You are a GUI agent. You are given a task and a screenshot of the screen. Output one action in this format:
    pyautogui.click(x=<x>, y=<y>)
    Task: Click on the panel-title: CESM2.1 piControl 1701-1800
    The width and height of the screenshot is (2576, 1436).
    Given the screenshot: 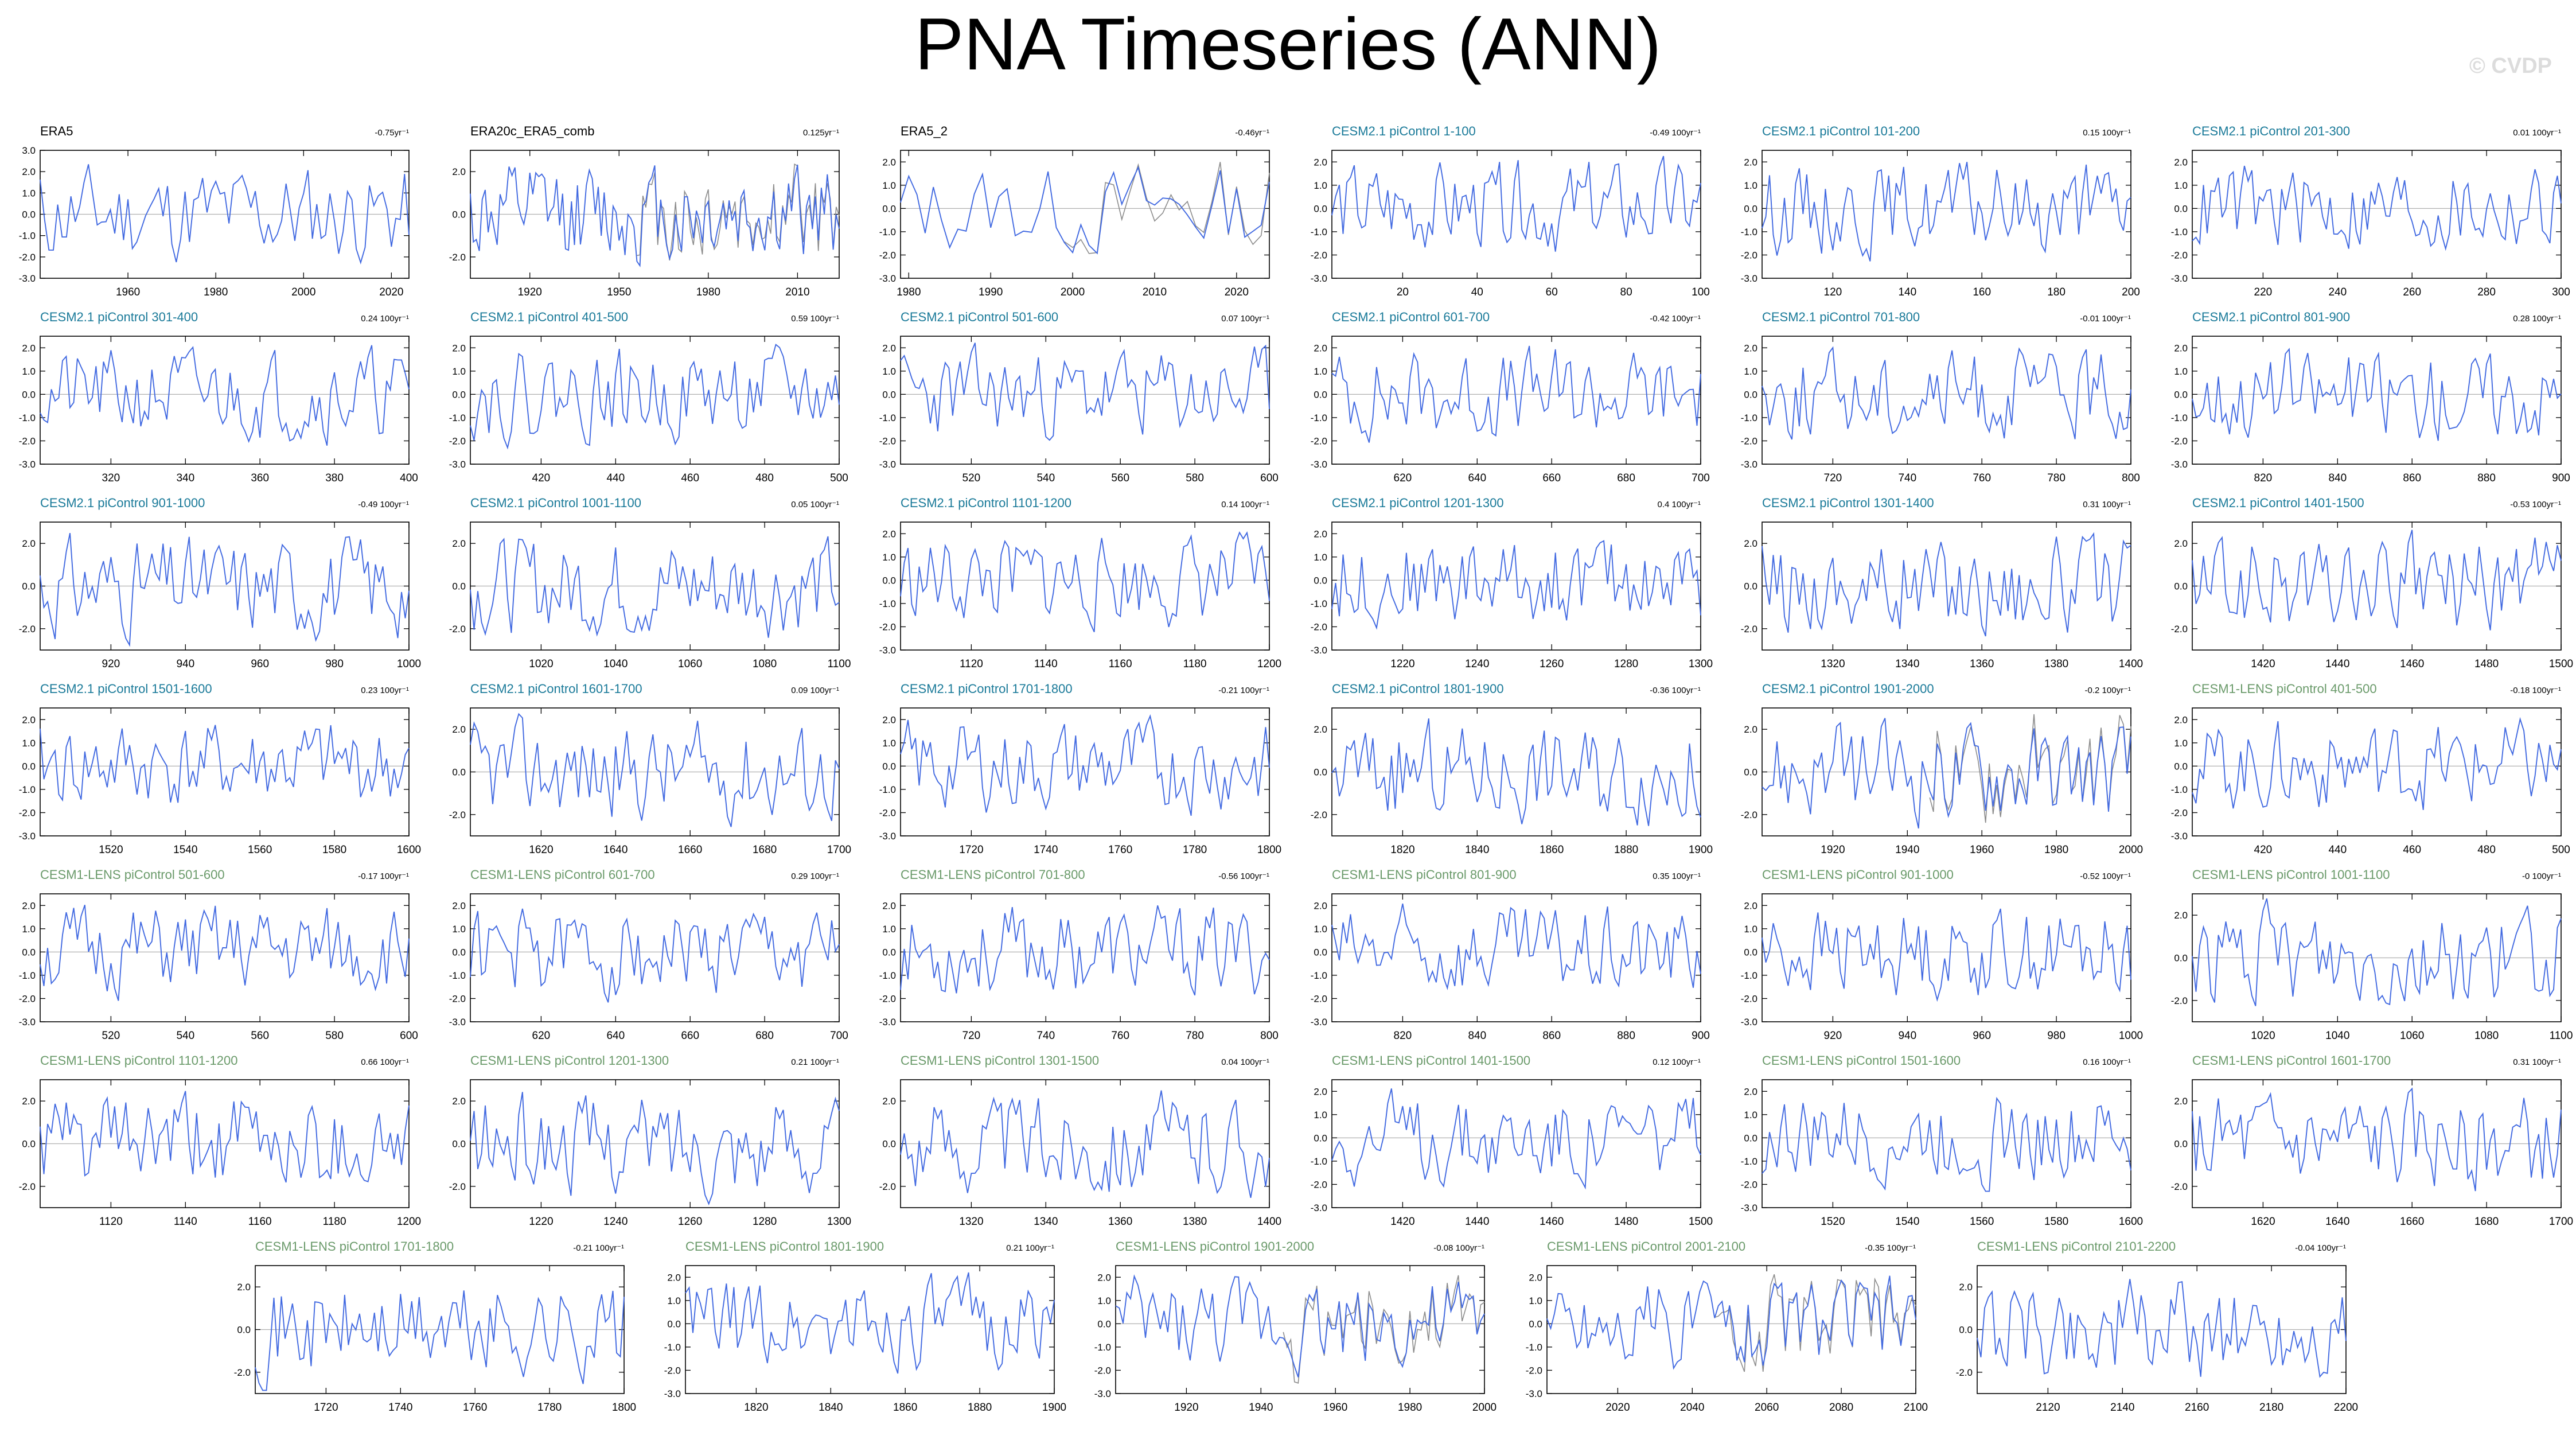 What is the action you would take?
    pyautogui.click(x=987, y=689)
    